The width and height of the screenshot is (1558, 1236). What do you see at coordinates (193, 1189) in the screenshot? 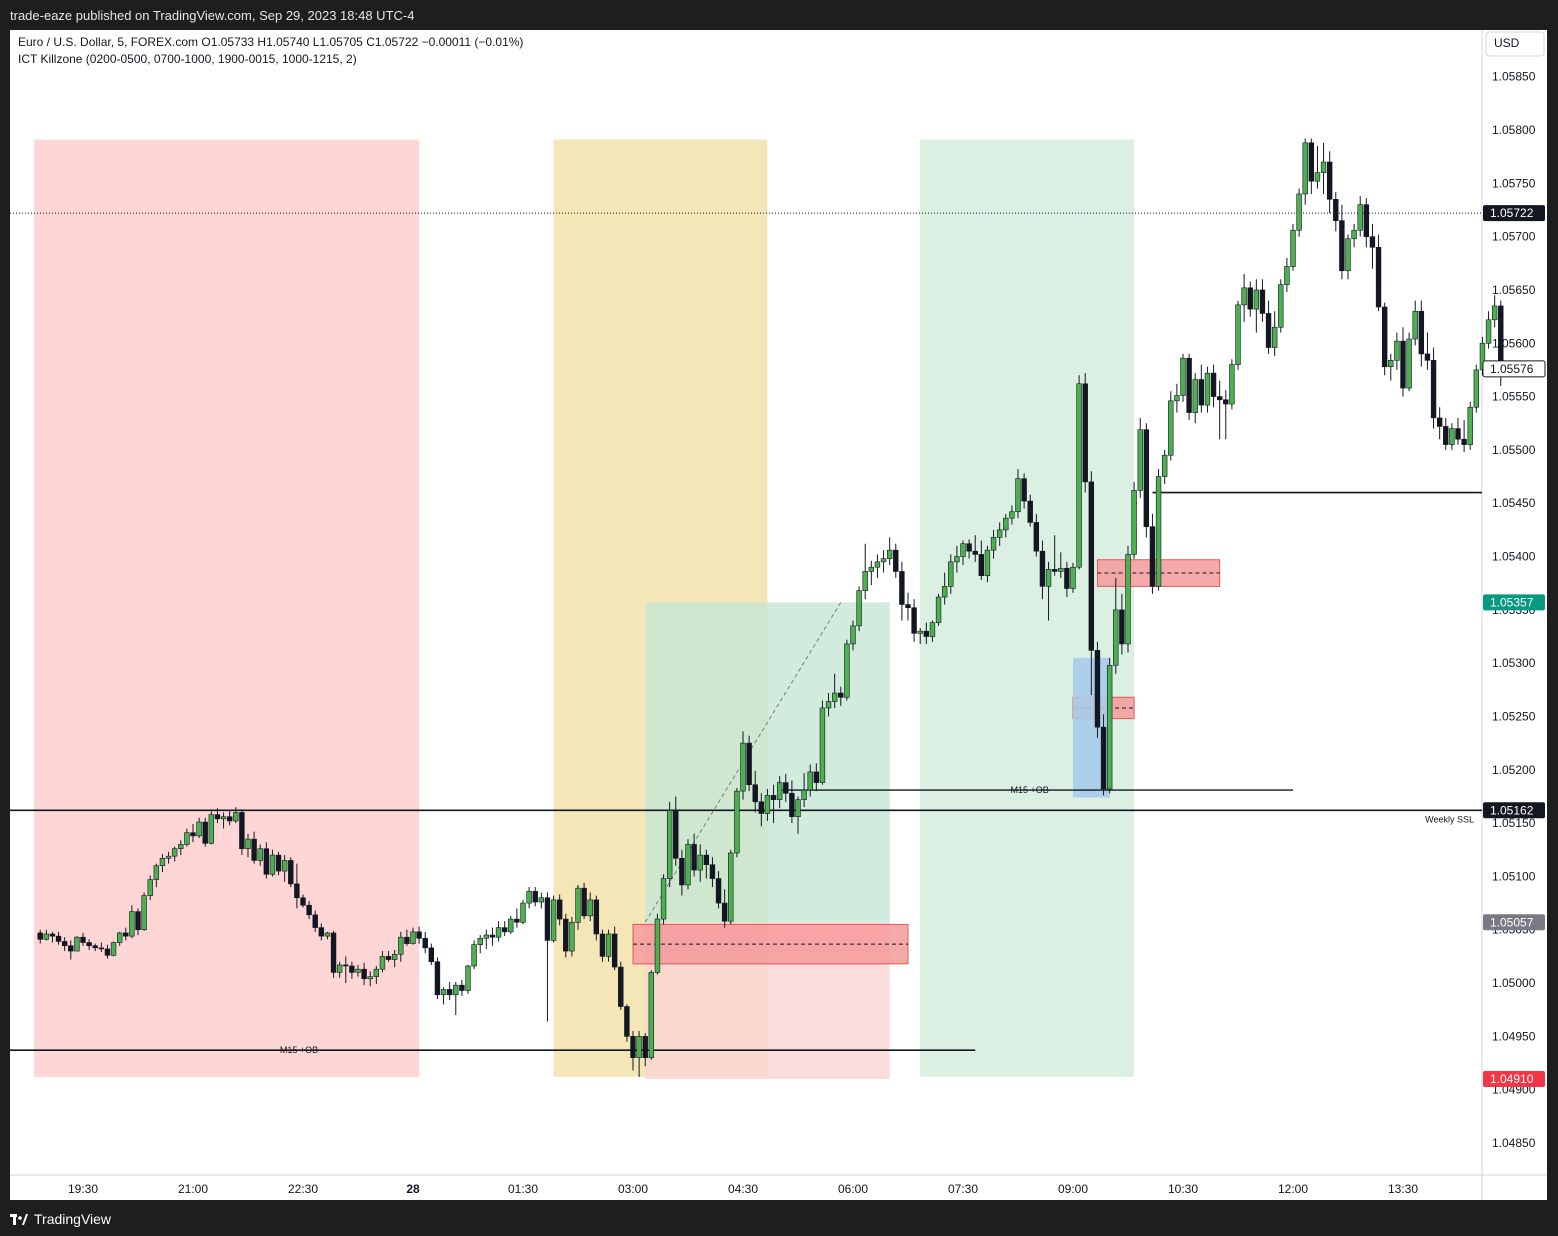
I see `time-tick-label: 21:00` at bounding box center [193, 1189].